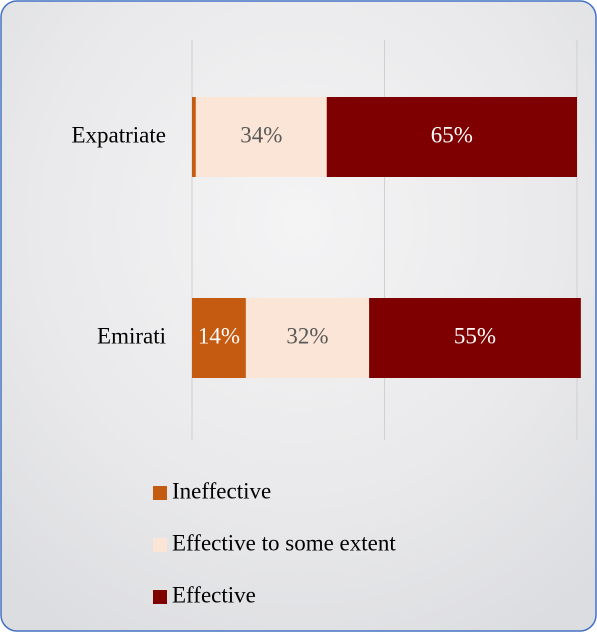 Image resolution: width=597 pixels, height=632 pixels. I want to click on data-label: 32%, so click(307, 335).